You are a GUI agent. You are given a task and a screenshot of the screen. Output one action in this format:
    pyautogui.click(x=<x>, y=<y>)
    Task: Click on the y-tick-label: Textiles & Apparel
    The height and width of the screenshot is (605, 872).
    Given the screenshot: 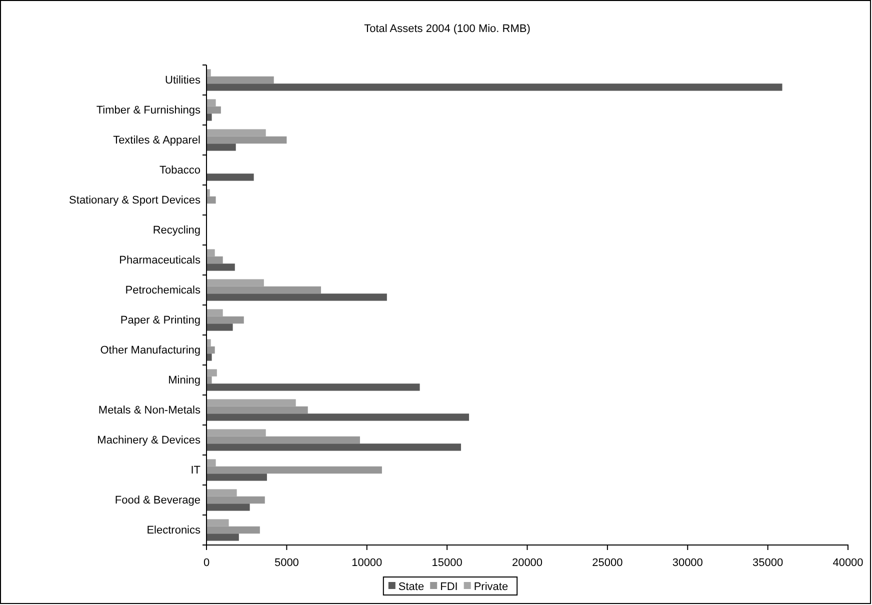 What is the action you would take?
    pyautogui.click(x=156, y=140)
    